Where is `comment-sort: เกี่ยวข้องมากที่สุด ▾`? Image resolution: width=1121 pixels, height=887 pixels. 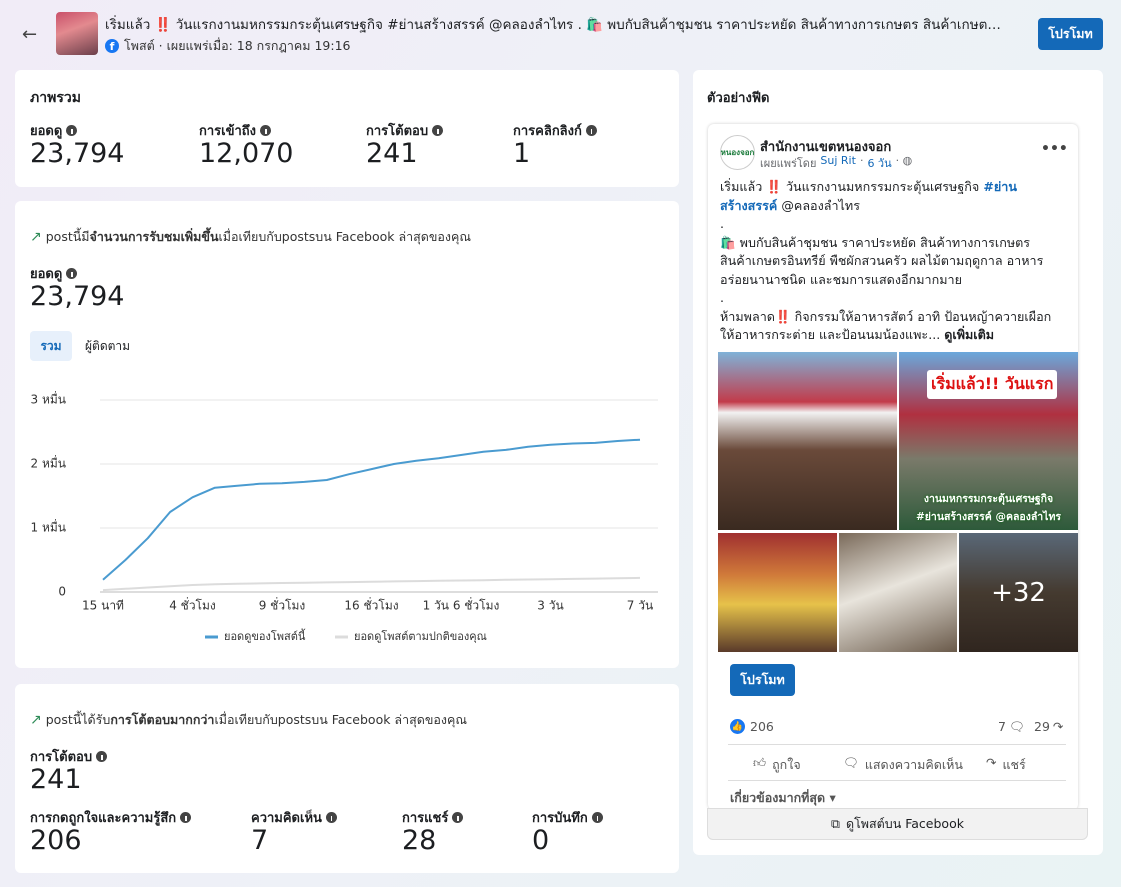
comment-sort: เกี่ยวข้องมากที่สุด ▾ is located at coordinates (783, 797).